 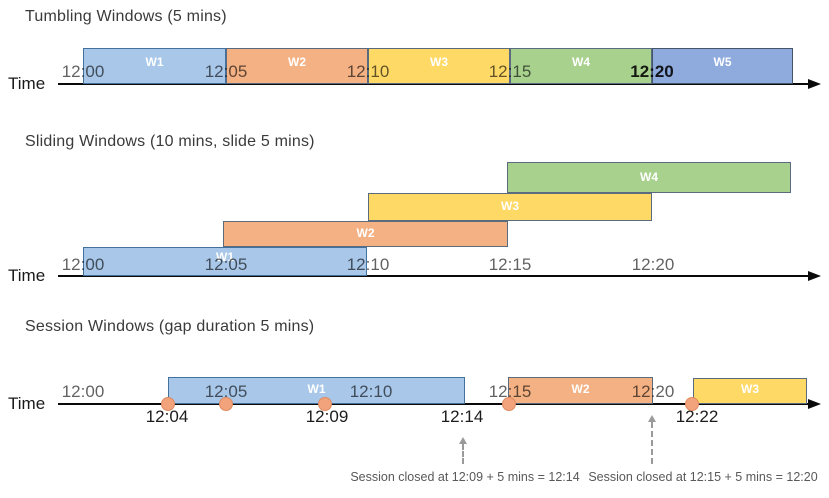 I want to click on tumbling-title: Tumbling Windows (5 mins), so click(x=126, y=16).